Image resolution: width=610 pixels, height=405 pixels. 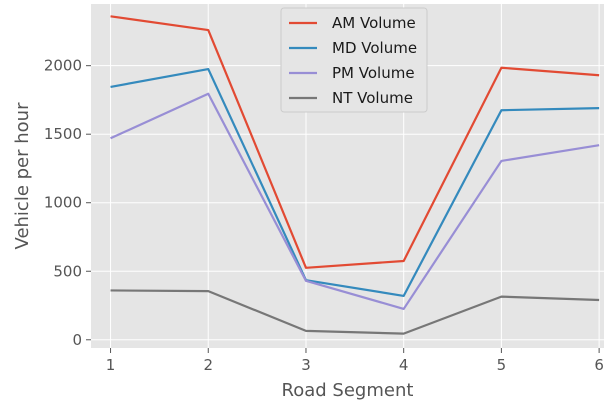 What do you see at coordinates (599, 365) in the screenshot?
I see `x-tick-label: 6` at bounding box center [599, 365].